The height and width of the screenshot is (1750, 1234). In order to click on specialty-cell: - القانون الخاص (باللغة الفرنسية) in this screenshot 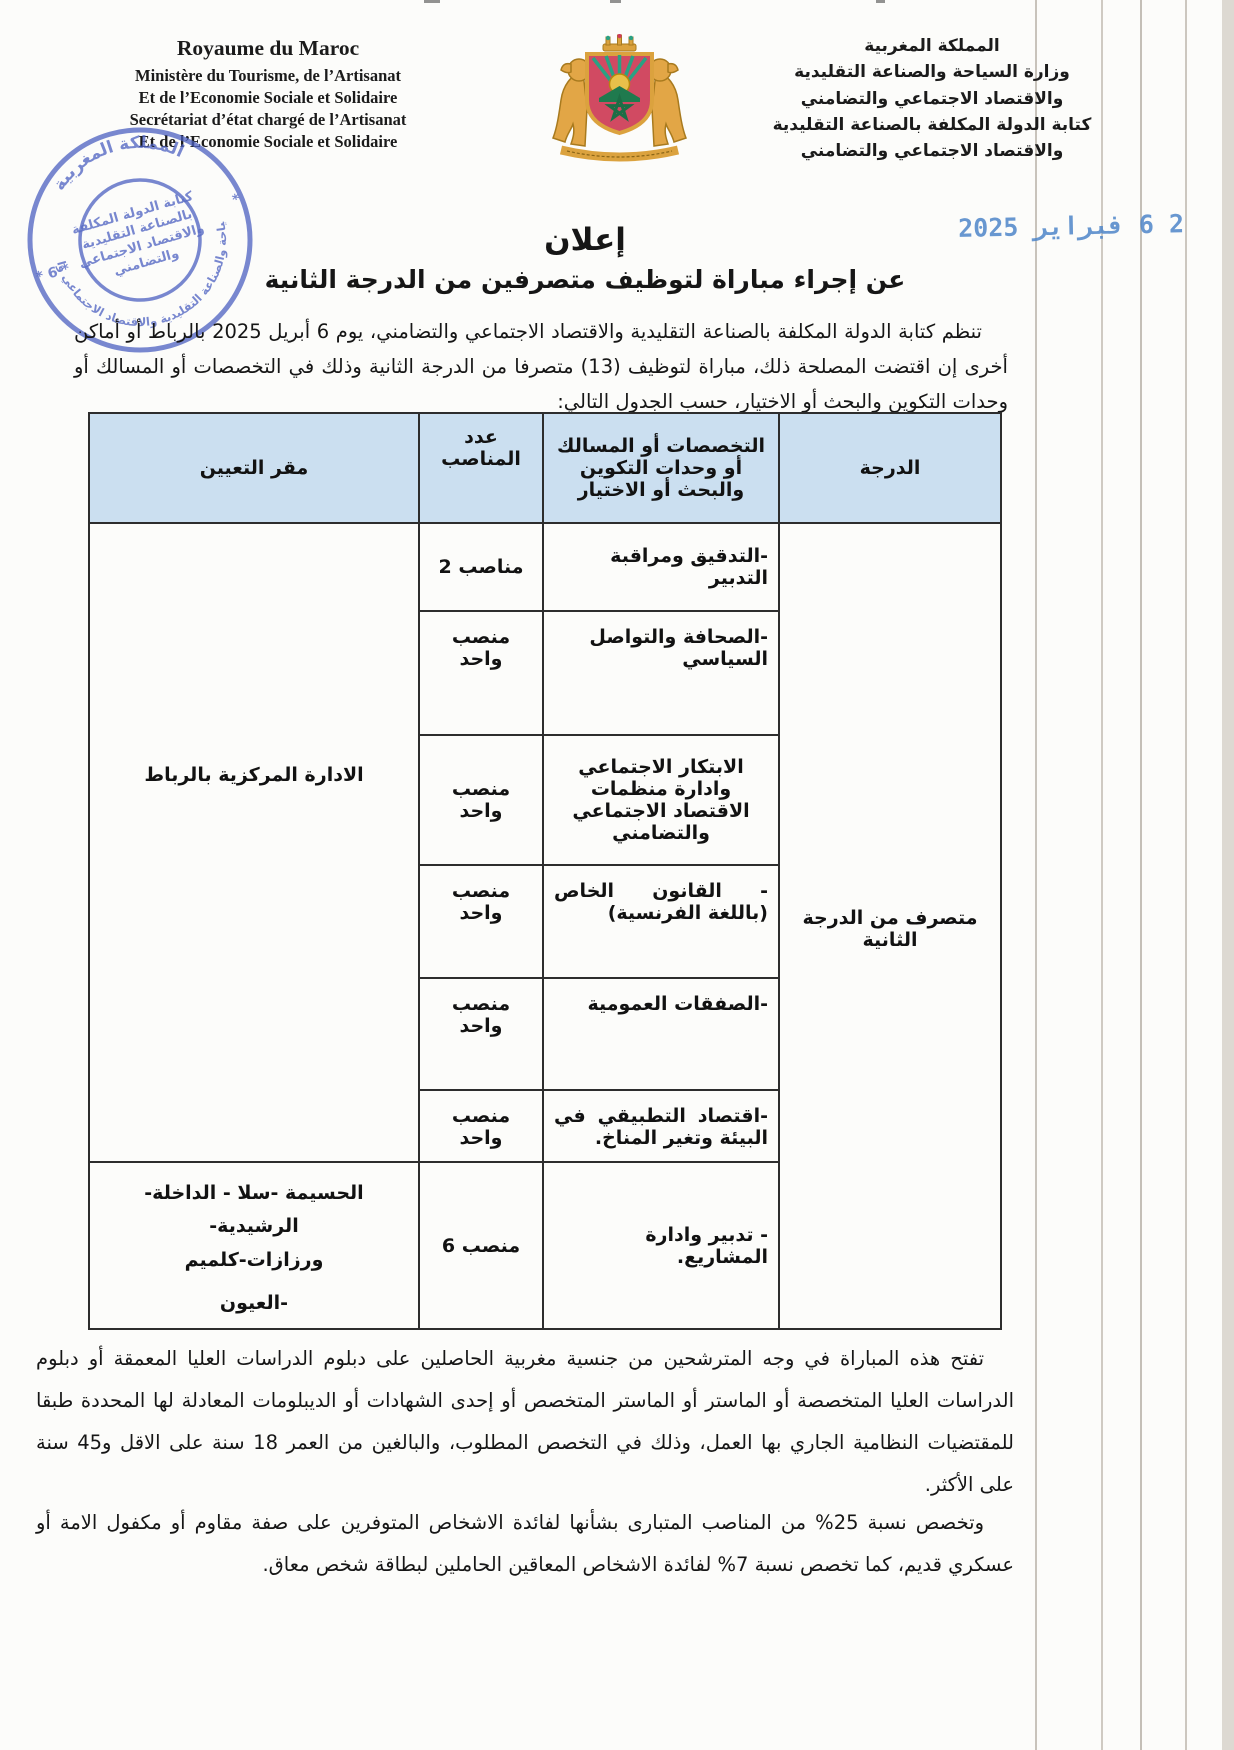, I will do `click(661, 921)`.